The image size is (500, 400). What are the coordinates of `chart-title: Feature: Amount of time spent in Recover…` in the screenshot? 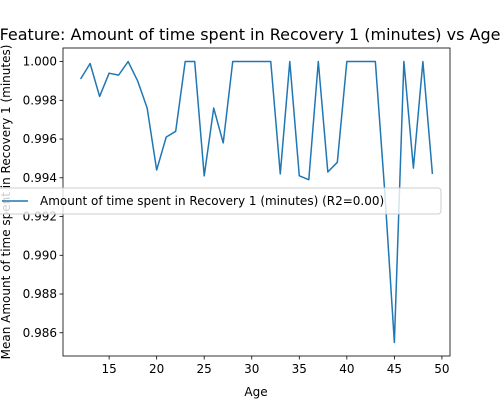 It's located at (250, 34).